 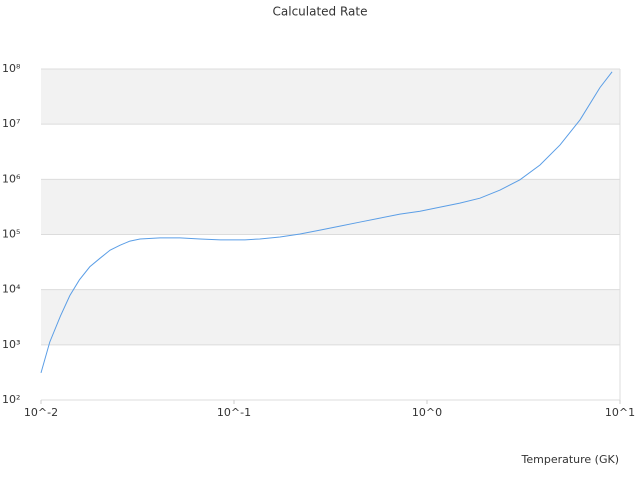 What do you see at coordinates (234, 412) in the screenshot?
I see `x-tick-label: 10^-1` at bounding box center [234, 412].